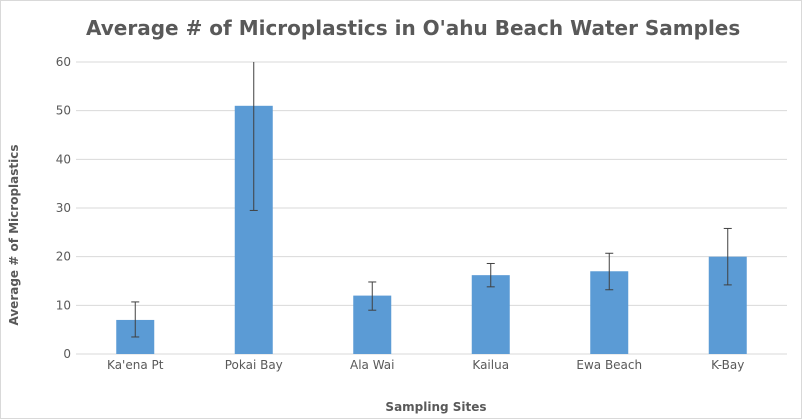 This screenshot has width=802, height=419. I want to click on x-tick-label: Ewa Beach, so click(609, 365).